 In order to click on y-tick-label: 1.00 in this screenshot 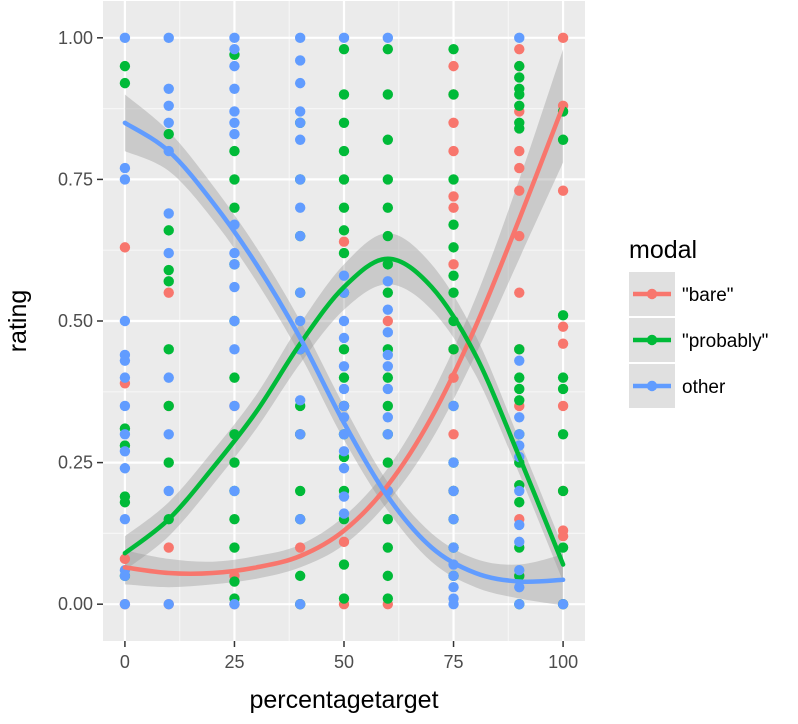, I will do `click(75, 38)`.